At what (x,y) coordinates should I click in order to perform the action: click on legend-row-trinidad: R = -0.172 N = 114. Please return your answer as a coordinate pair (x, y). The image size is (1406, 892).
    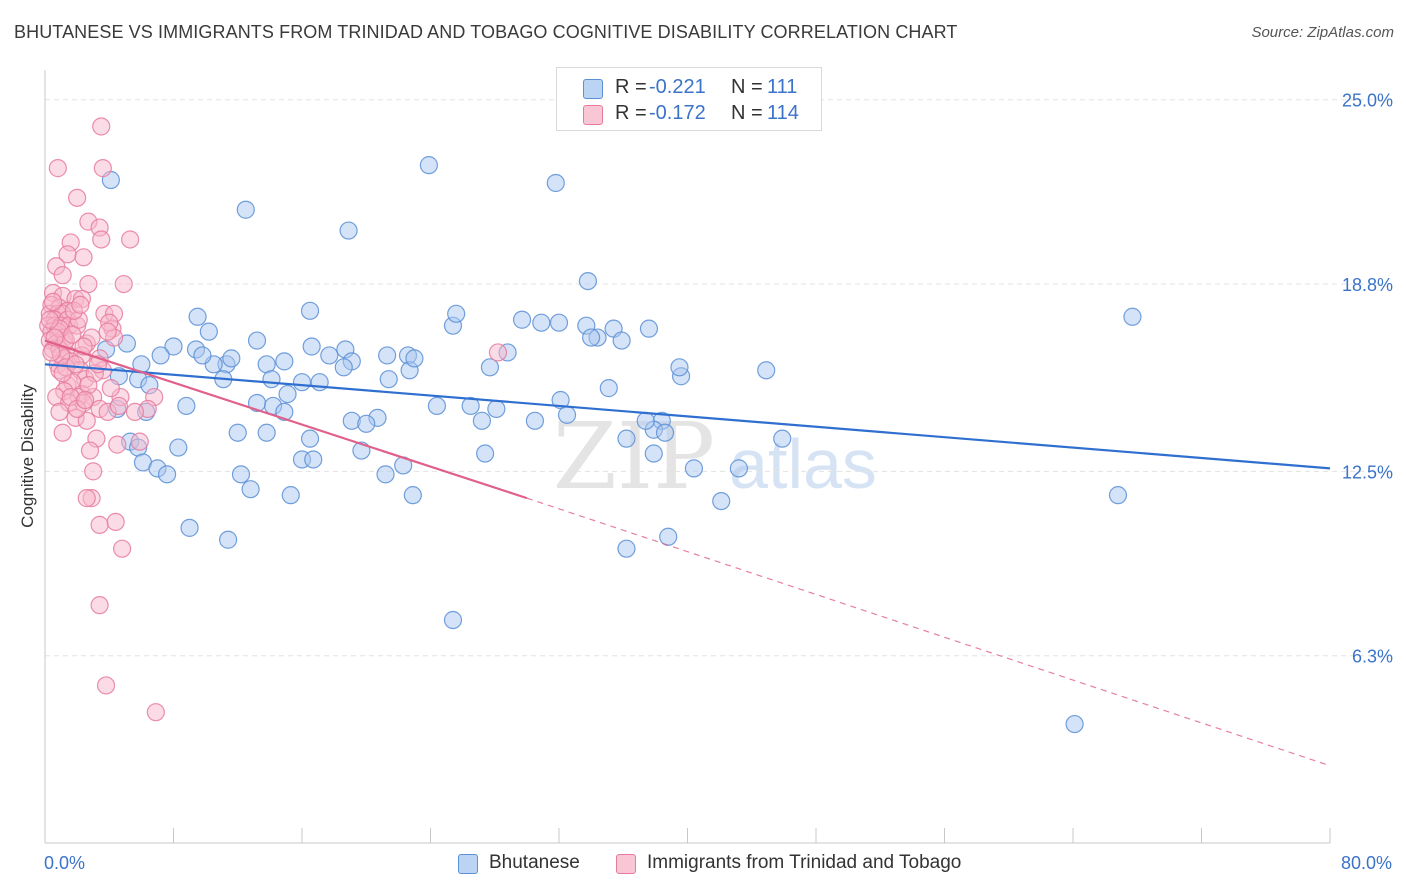
    Looking at the image, I should click on (689, 114).